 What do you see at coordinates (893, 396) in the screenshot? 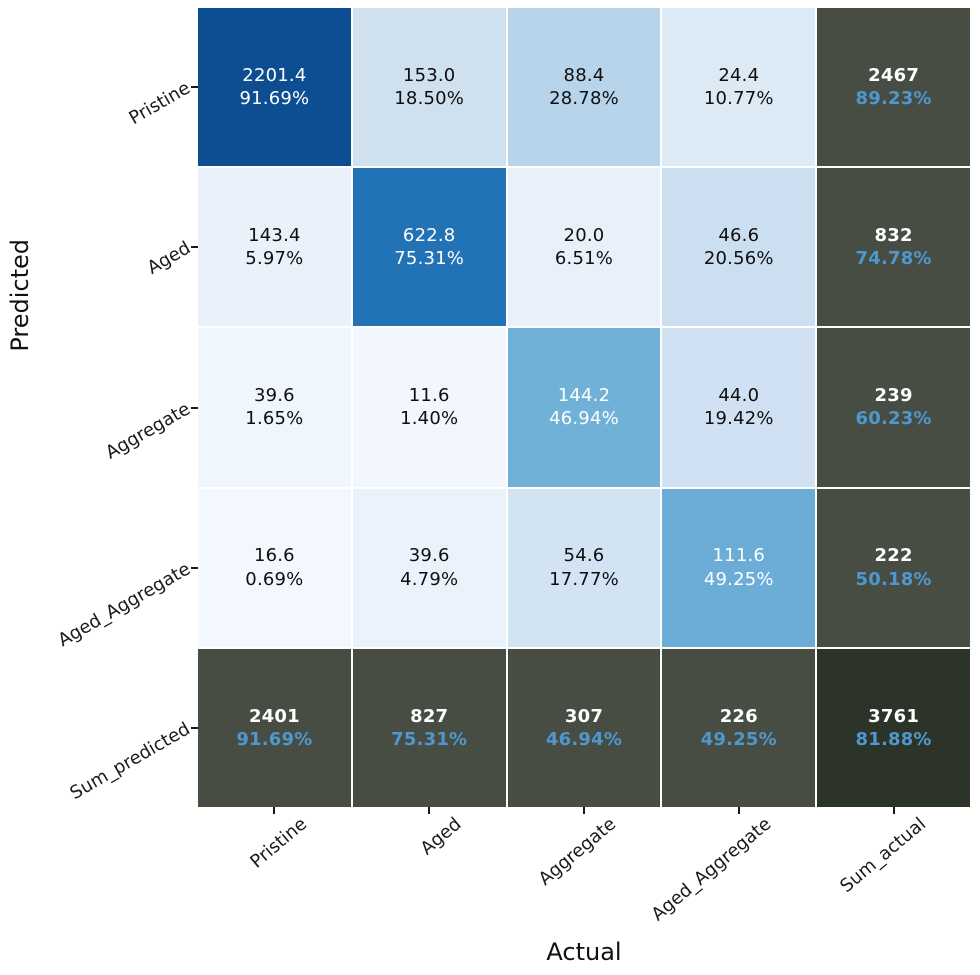
I see `cell-count: 239` at bounding box center [893, 396].